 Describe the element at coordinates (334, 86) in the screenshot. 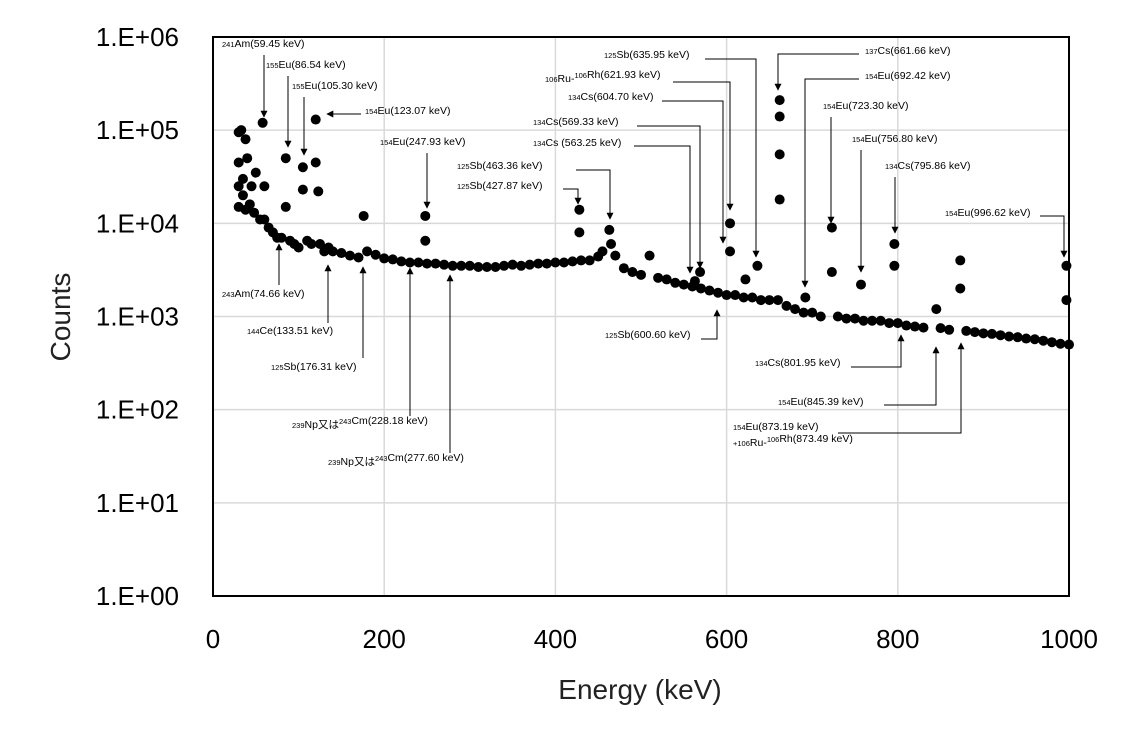

I see `peak-annotation-label: 155Eu(105.30 keV)` at that location.